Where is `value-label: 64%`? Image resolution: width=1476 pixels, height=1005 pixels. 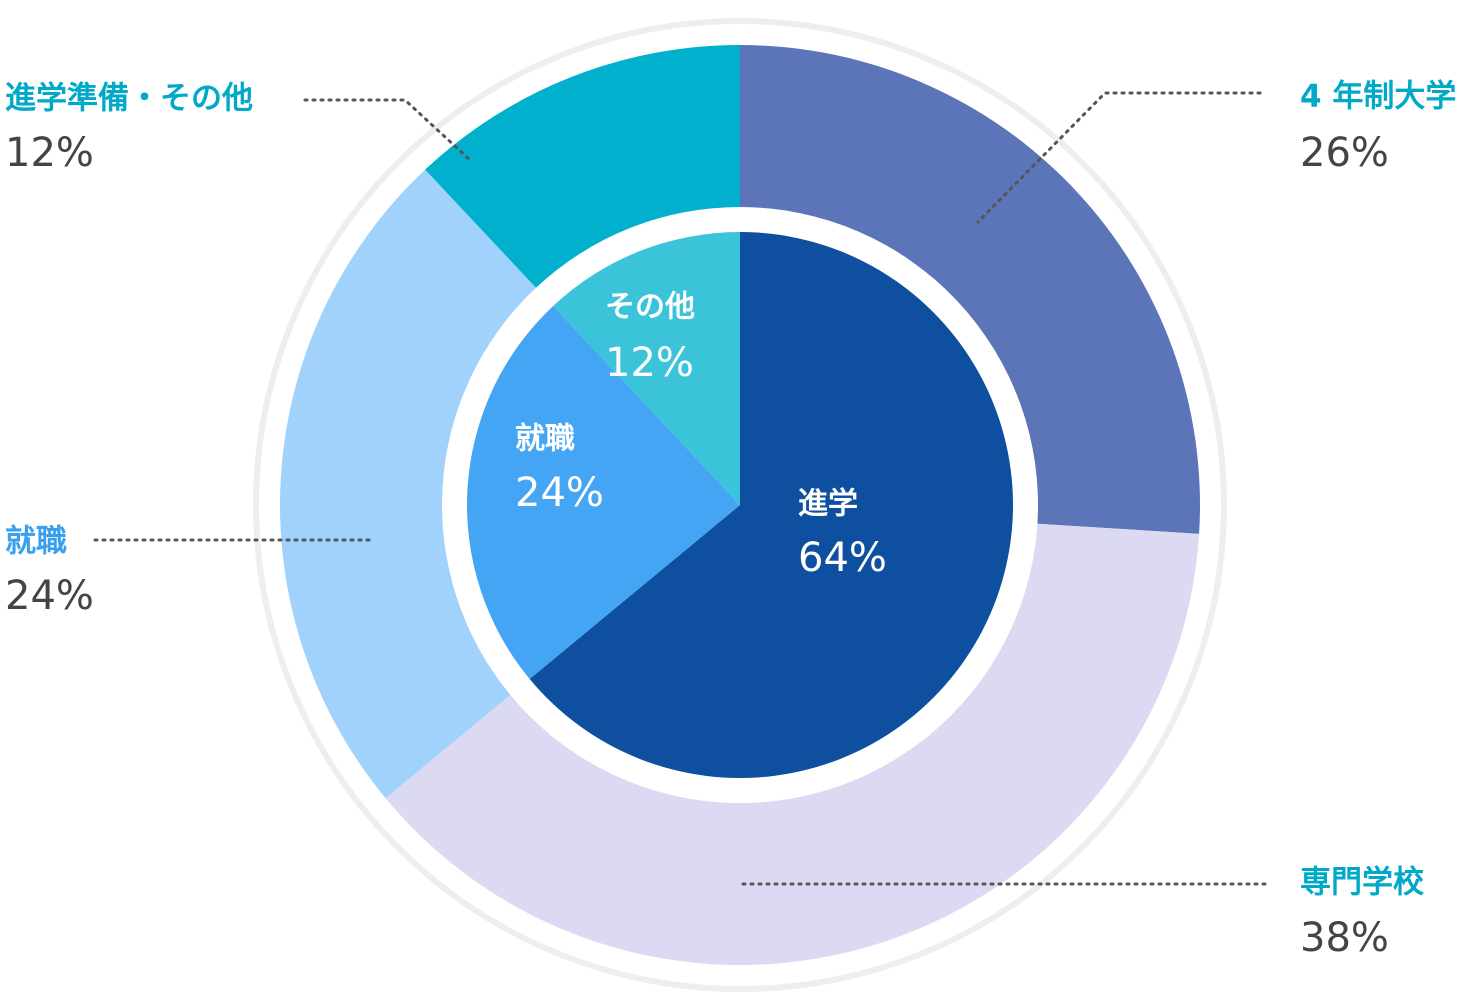
value-label: 64% is located at coordinates (842, 558).